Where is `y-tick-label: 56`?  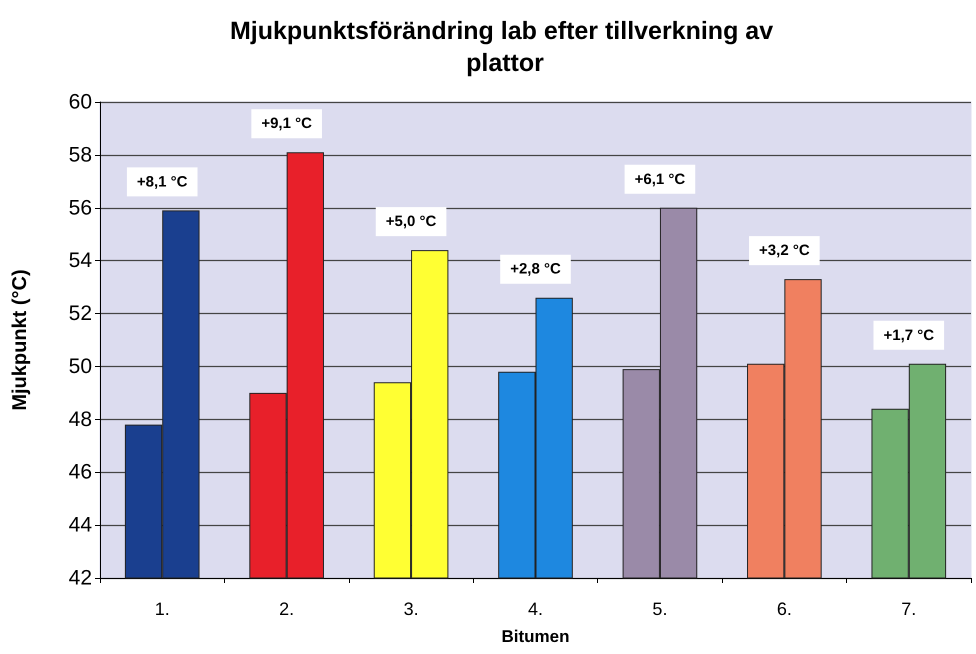
y-tick-label: 56 is located at coordinates (80, 208).